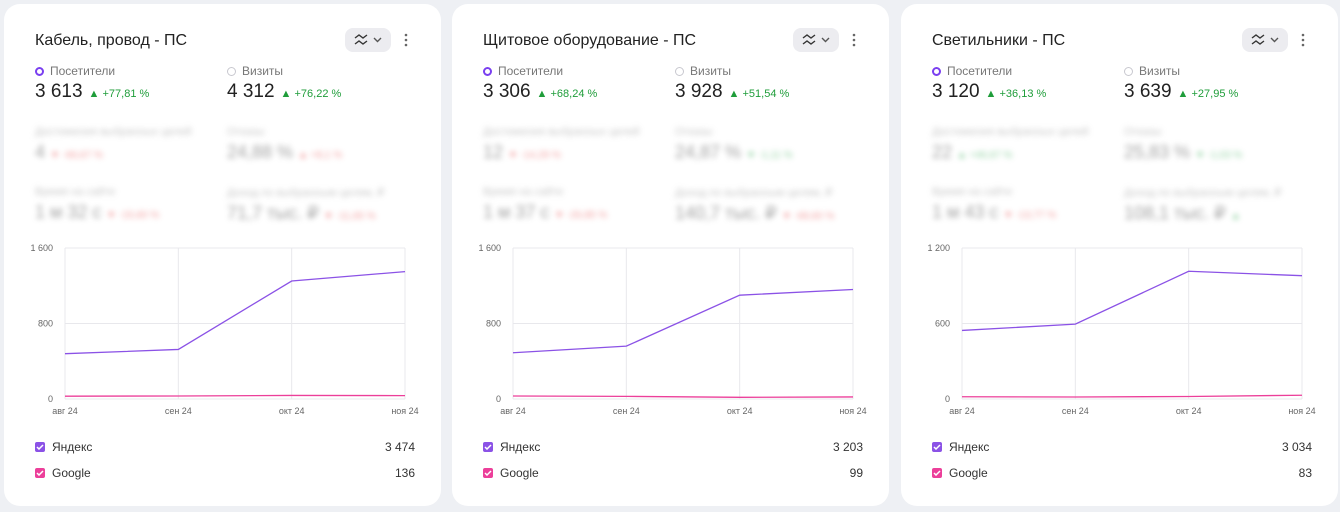  Describe the element at coordinates (581, 215) in the screenshot. I see `metric-delta: ▼ -26,85 %` at that location.